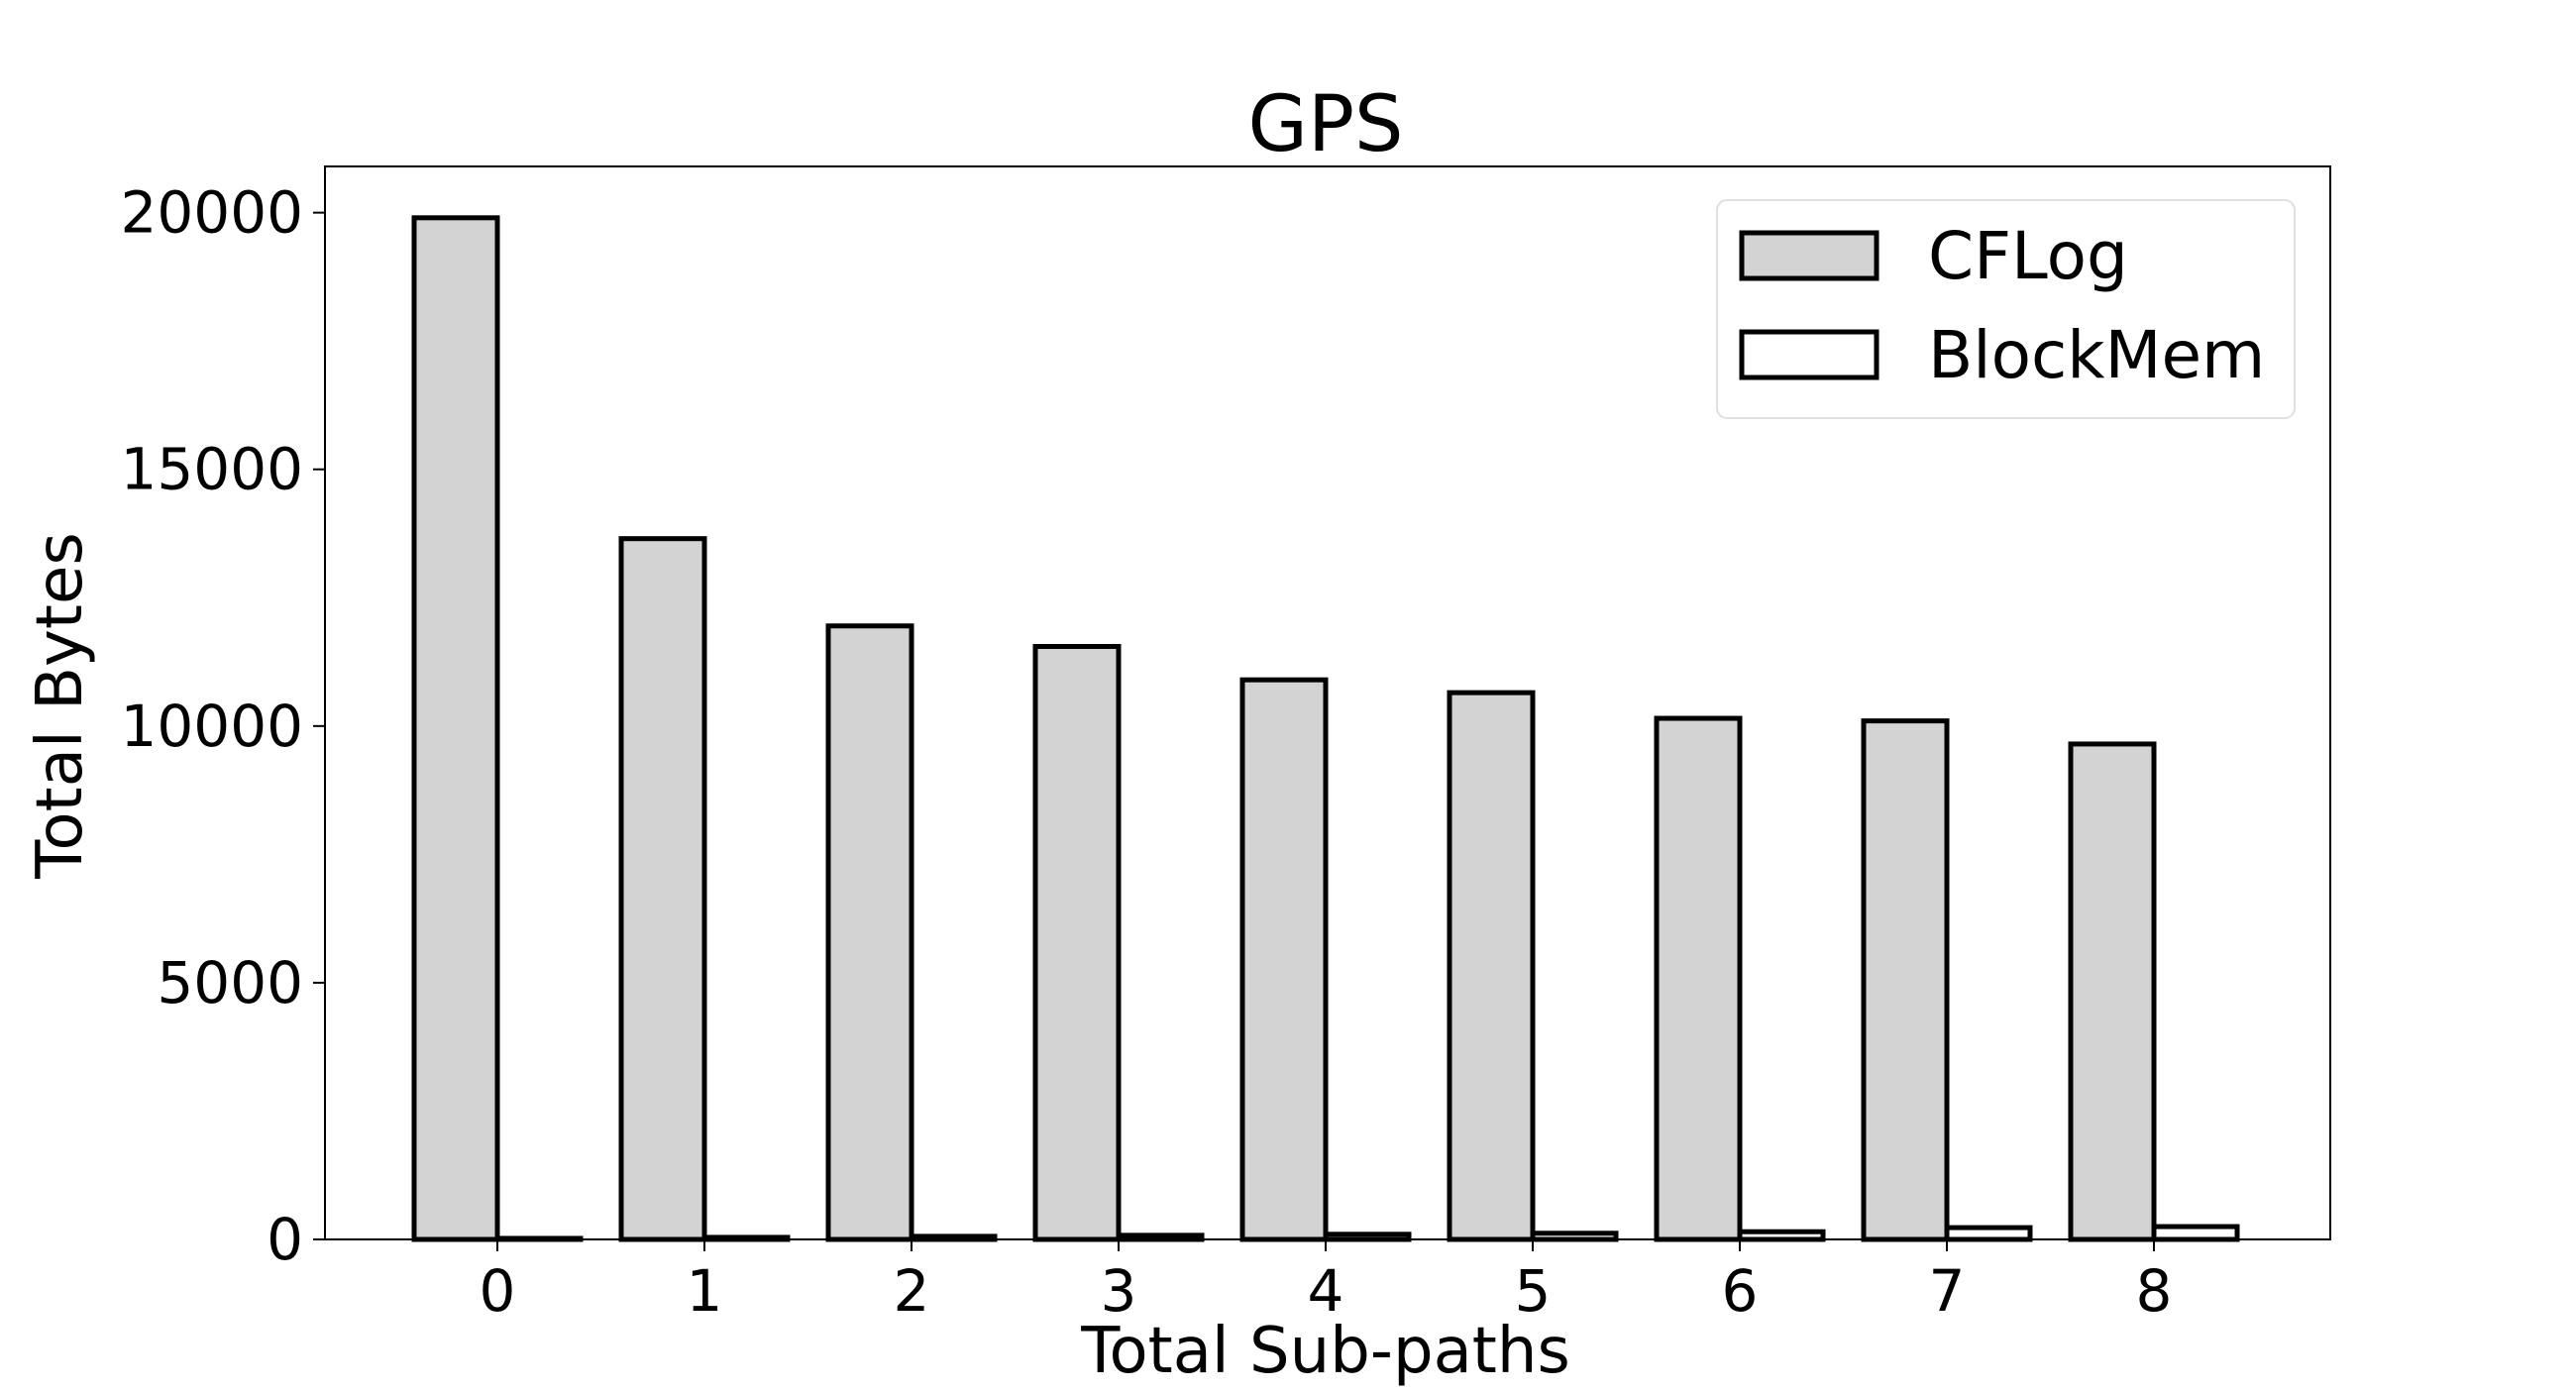 The width and height of the screenshot is (2576, 1392). What do you see at coordinates (212, 213) in the screenshot?
I see `y-tick-label: 20000` at bounding box center [212, 213].